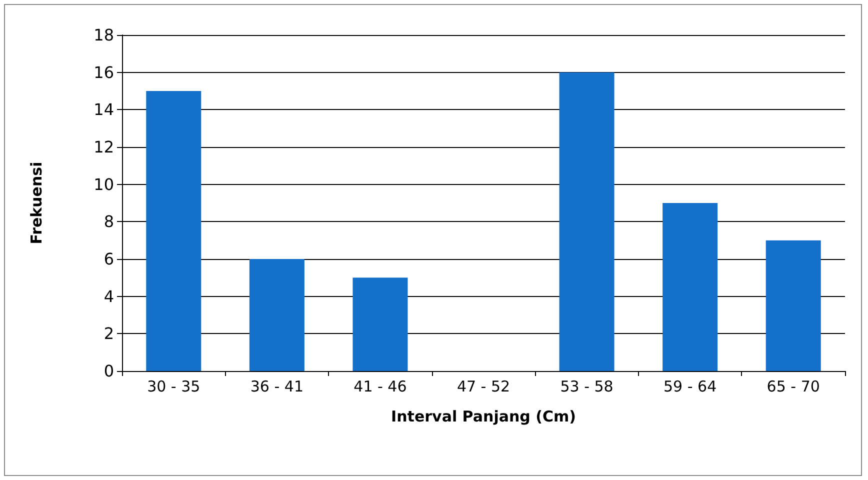 This screenshot has width=868, height=480. I want to click on x-axis-title: Interval Panjang (Cm), so click(483, 417).